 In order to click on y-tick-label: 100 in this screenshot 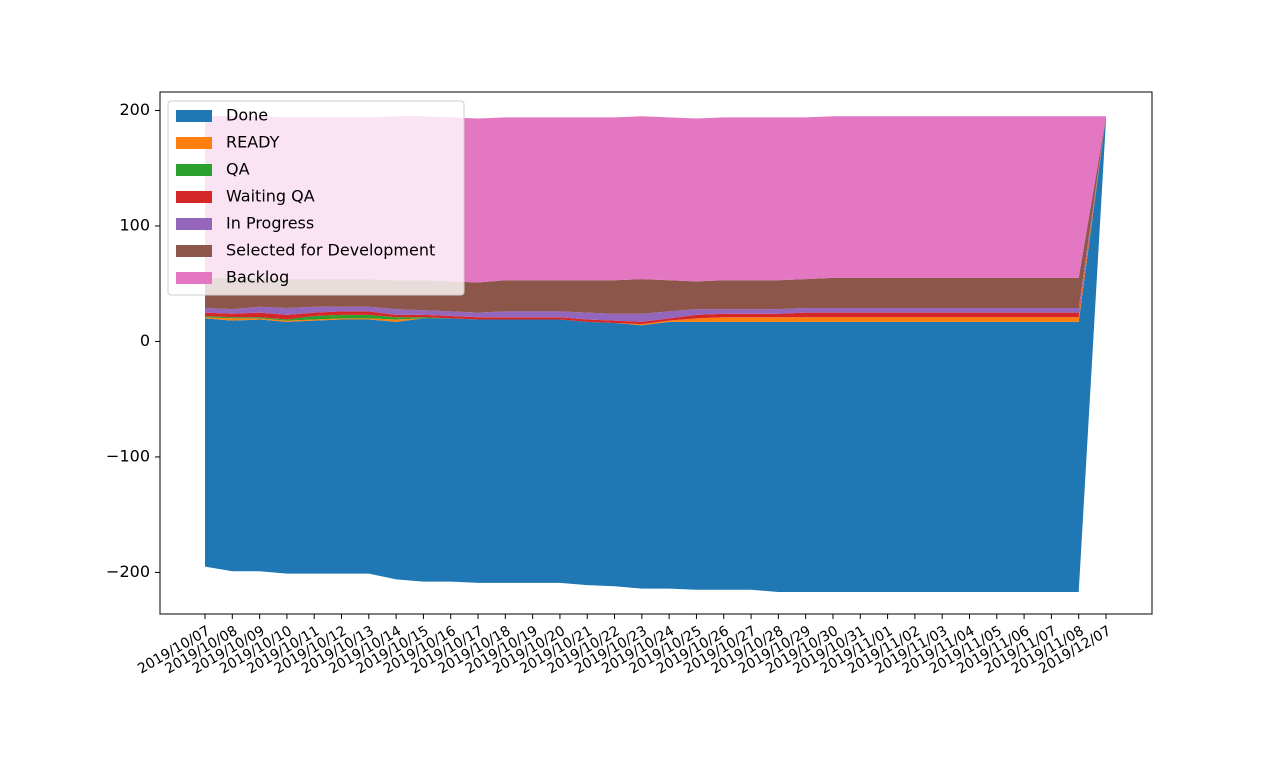, I will do `click(134, 224)`.